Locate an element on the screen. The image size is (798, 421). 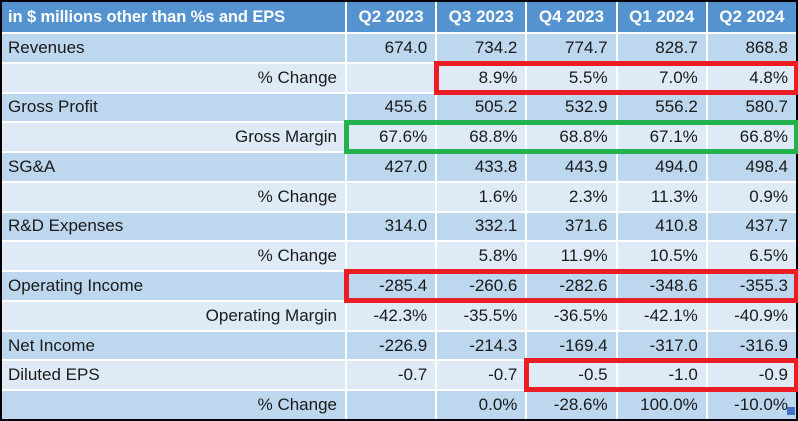
column-header-q2-2023: Q2 2023 is located at coordinates (391, 17).